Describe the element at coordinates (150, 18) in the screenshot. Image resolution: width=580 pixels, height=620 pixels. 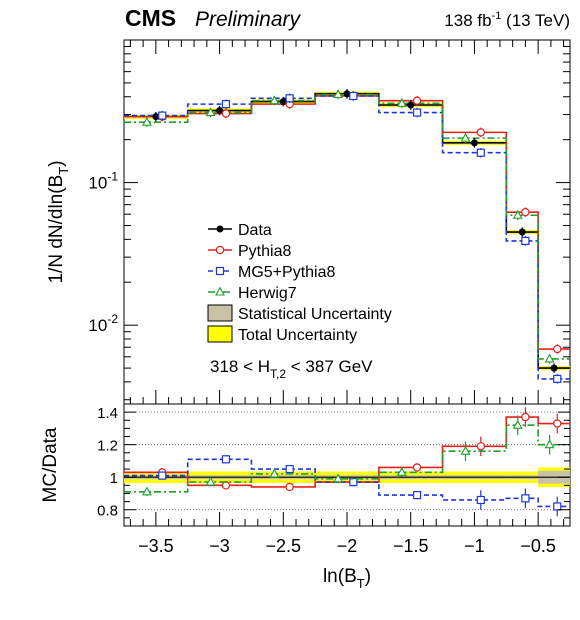
I see `cms-label: CMS` at that location.